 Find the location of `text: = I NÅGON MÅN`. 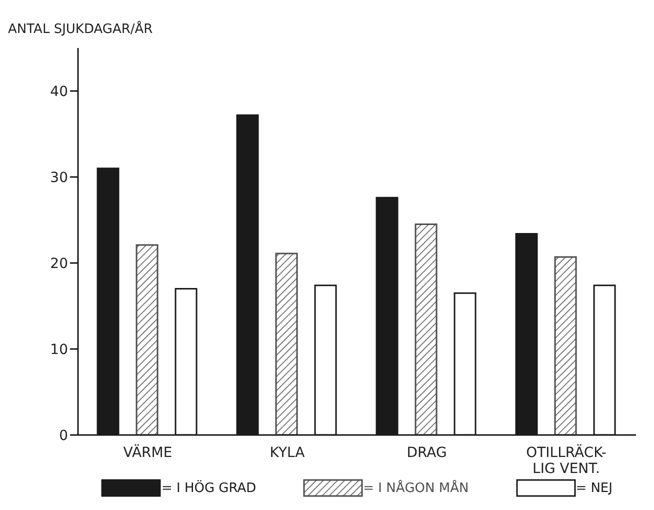

text: = I NÅGON MÅN is located at coordinates (416, 488).